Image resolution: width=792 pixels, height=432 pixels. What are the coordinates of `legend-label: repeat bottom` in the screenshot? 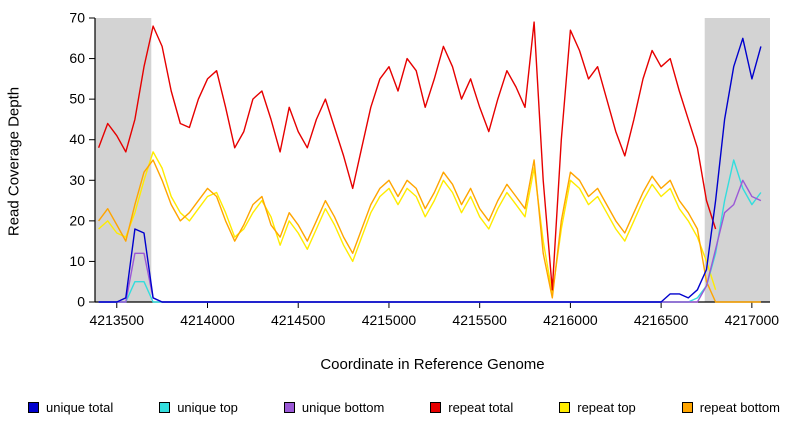 It's located at (739, 407).